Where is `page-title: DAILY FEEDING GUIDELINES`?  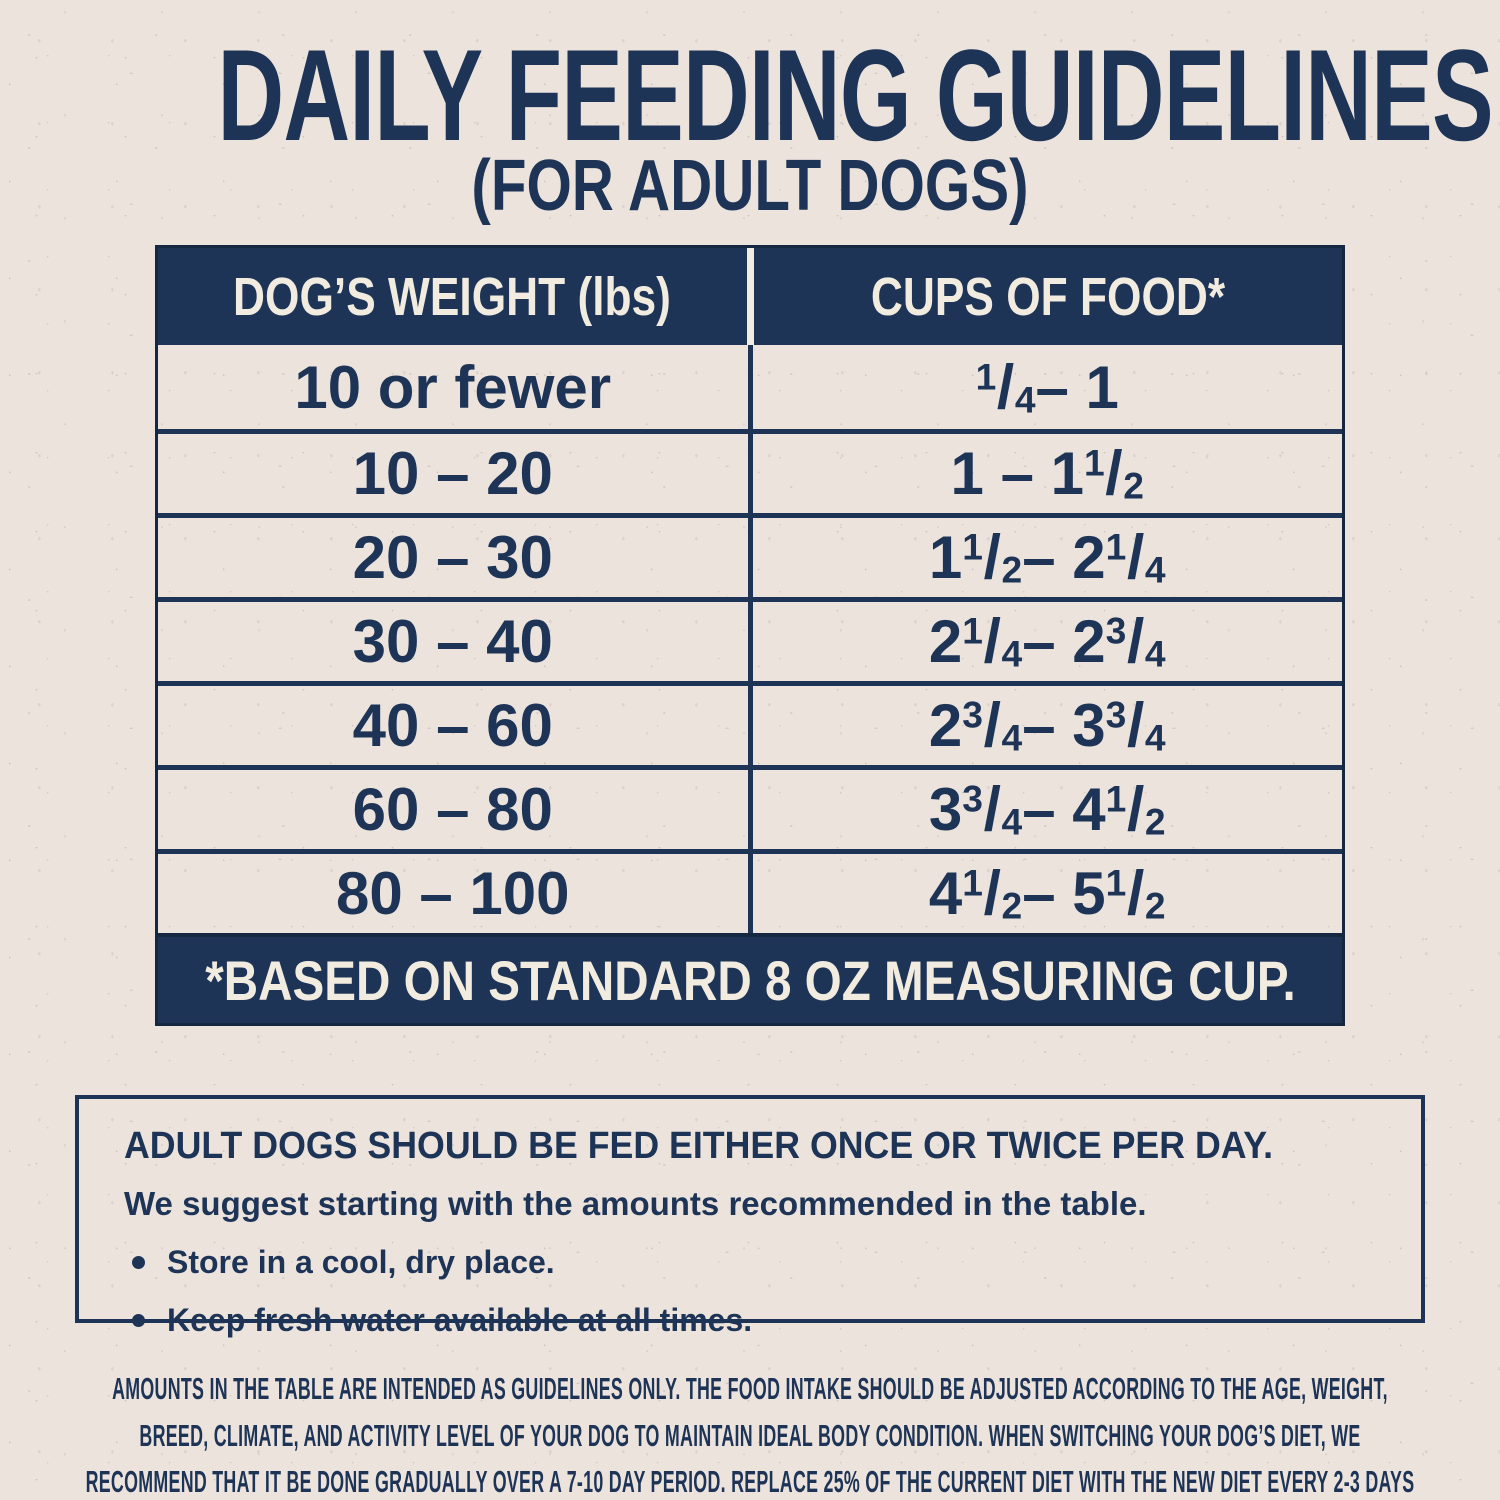 page-title: DAILY FEEDING GUIDELINES is located at coordinates (855, 95).